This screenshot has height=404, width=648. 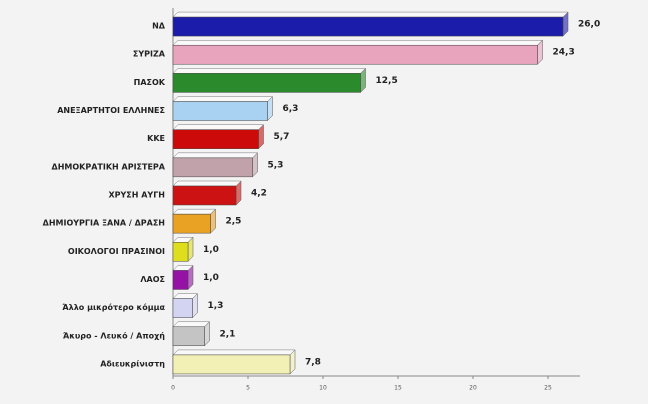 What do you see at coordinates (104, 223) in the screenshot?
I see `y-tick-label: ΔΗΜΙΟΥΡΓΙΑ ΞΑΝΑ / ΔΡΑΣΗ` at bounding box center [104, 223].